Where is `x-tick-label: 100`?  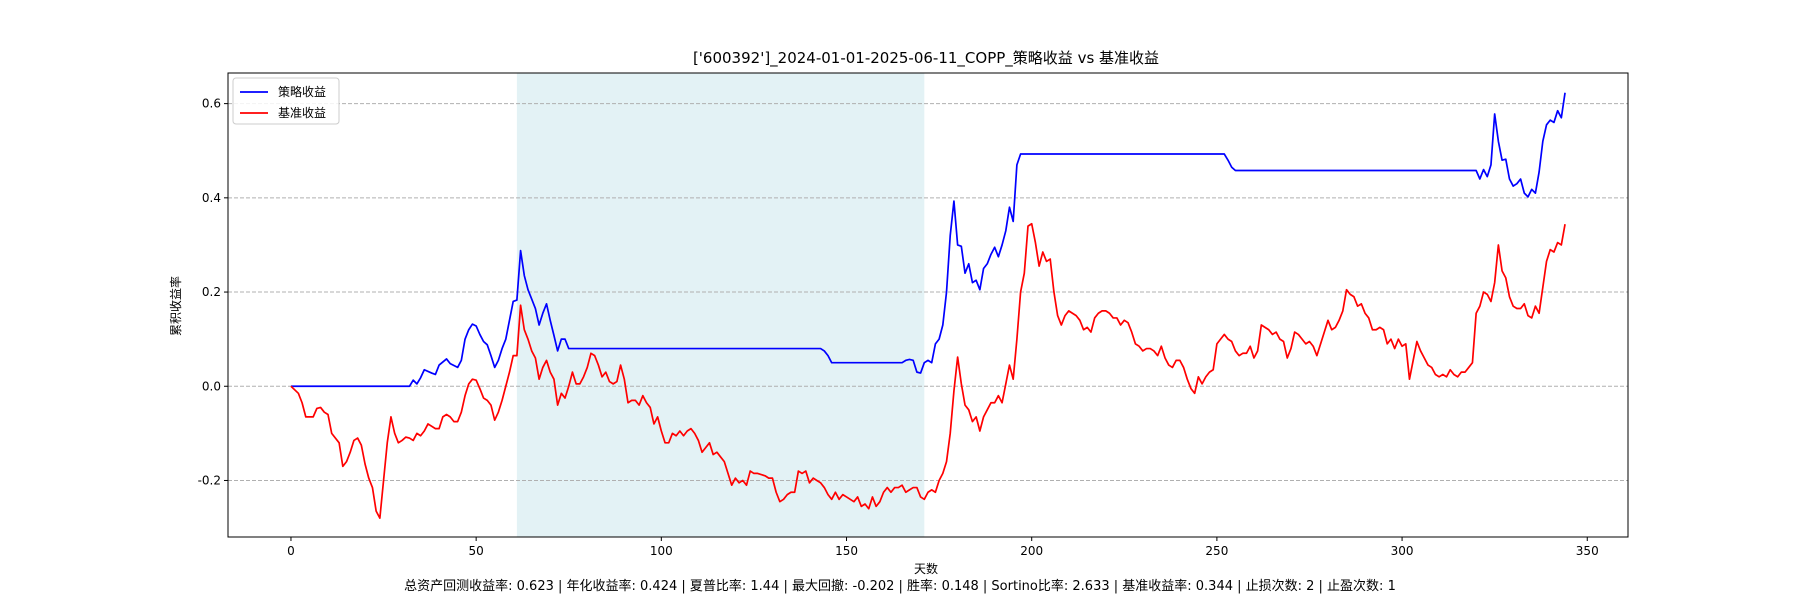 x-tick-label: 100 is located at coordinates (661, 551).